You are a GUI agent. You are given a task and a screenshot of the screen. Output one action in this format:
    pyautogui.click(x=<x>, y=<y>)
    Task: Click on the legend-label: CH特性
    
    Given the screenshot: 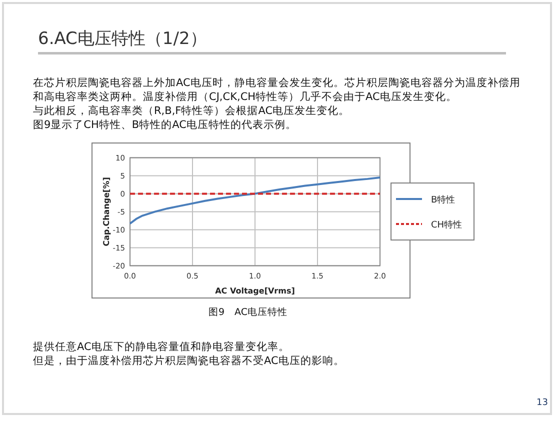 What is the action you would take?
    pyautogui.click(x=446, y=225)
    